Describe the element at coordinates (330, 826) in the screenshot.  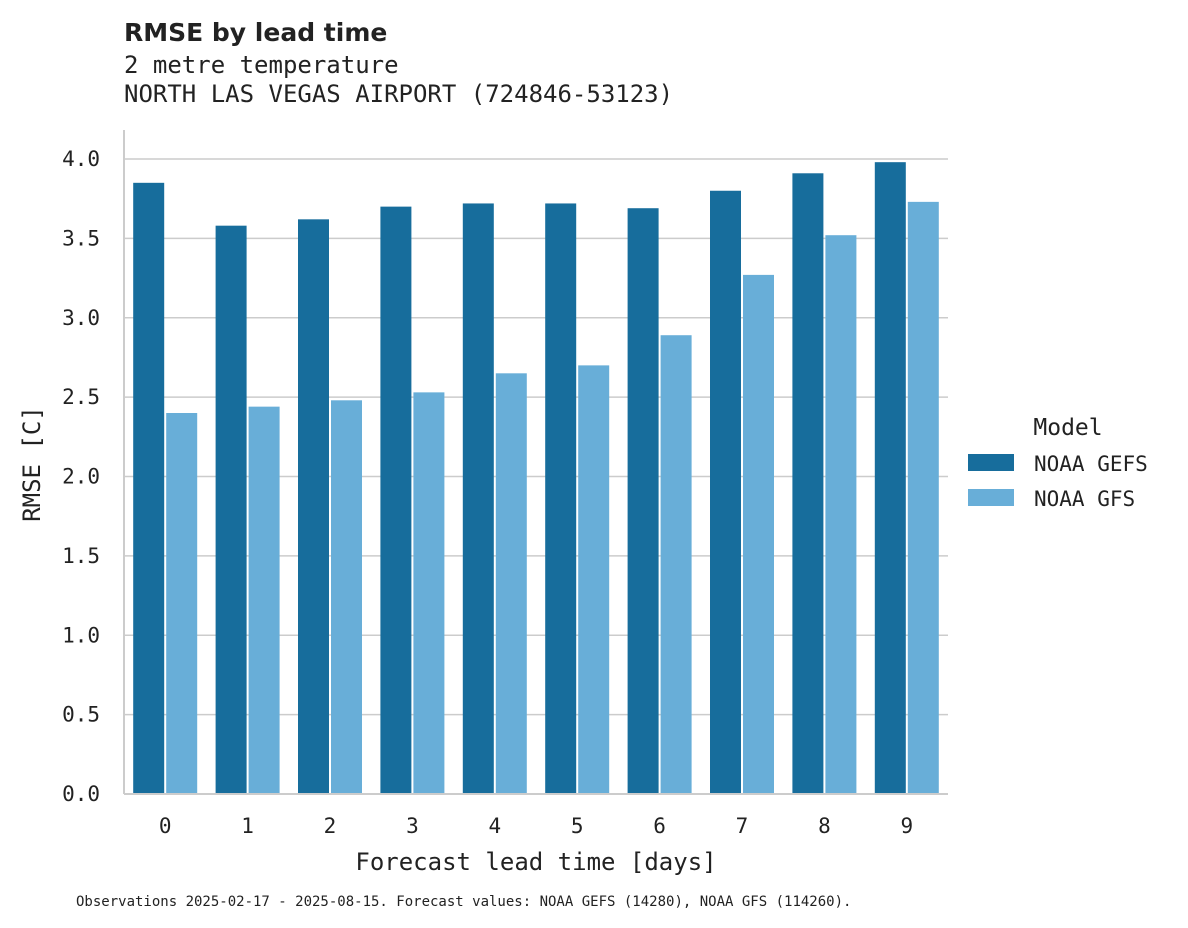
I see `x-tick-label: 2` at that location.